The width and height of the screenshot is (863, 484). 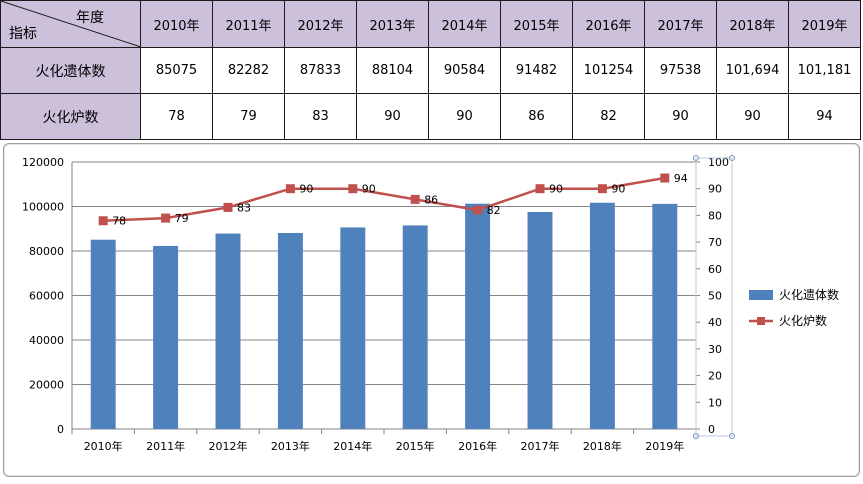 What do you see at coordinates (46, 385) in the screenshot?
I see `y-left-tick-label: 20000` at bounding box center [46, 385].